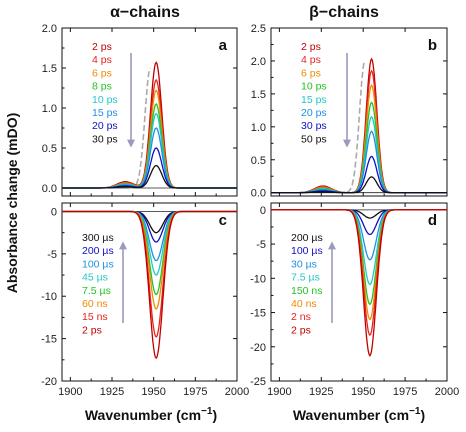 Image resolution: width=466 pixels, height=432 pixels. Describe the element at coordinates (304, 264) in the screenshot. I see `legend-entry: 30 µs` at that location.